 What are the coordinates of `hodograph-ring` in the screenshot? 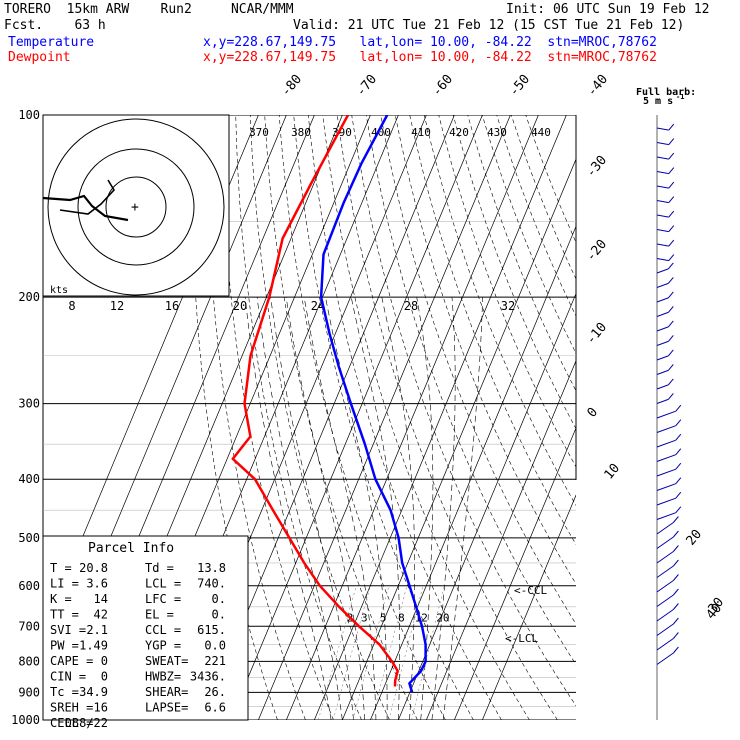 It's located at (136, 207).